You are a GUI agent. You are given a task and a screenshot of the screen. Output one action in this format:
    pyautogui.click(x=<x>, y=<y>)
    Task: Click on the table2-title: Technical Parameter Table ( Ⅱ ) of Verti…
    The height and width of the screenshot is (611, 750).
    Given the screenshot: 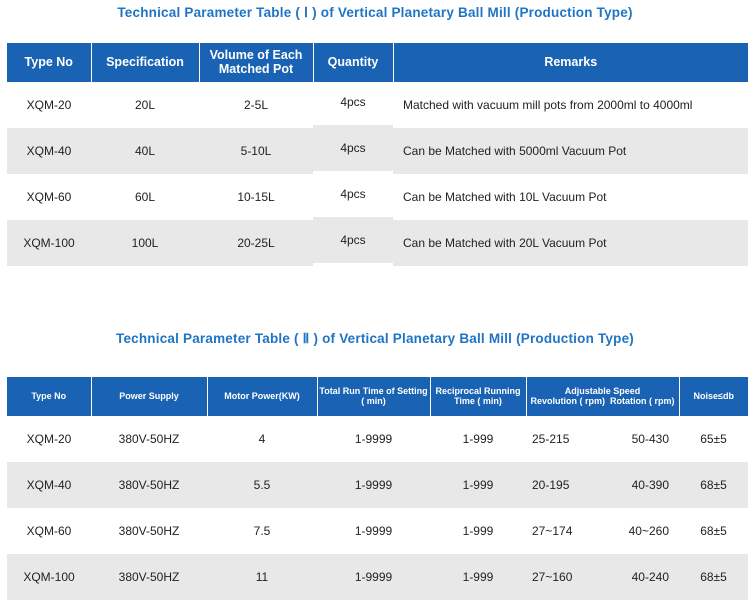 What is the action you would take?
    pyautogui.click(x=375, y=338)
    